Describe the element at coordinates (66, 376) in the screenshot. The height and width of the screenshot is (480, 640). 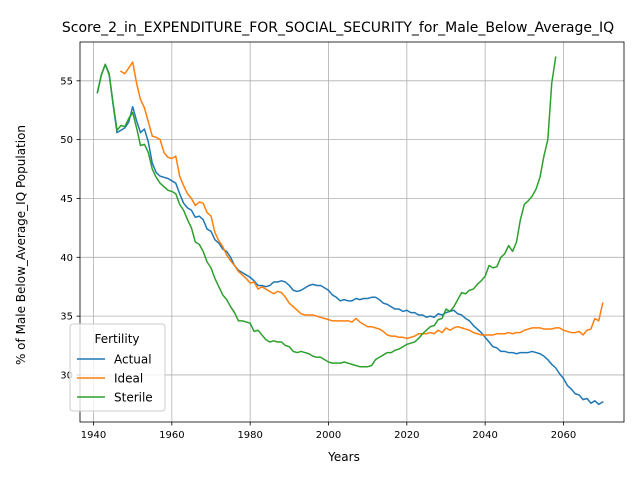
I see `y-tick-label: 30` at that location.